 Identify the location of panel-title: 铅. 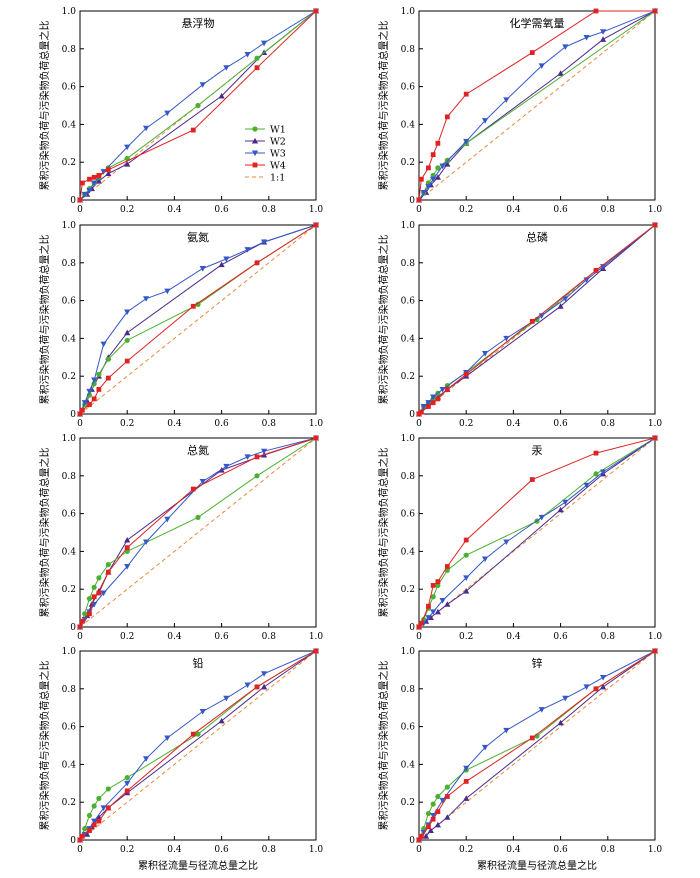
(198, 663).